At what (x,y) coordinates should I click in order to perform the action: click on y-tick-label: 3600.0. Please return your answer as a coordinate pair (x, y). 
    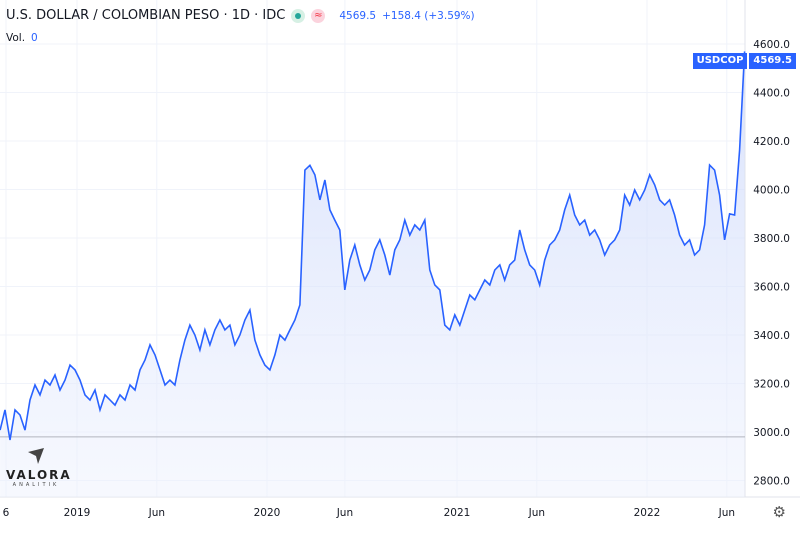
    Looking at the image, I should click on (771, 288).